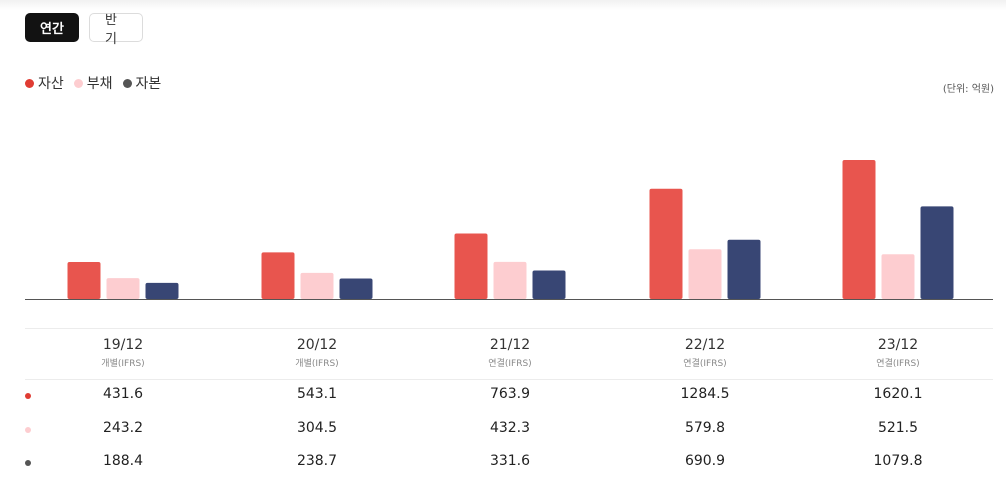  Describe the element at coordinates (51, 84) in the screenshot. I see `legend-label-asset: 자산` at that location.